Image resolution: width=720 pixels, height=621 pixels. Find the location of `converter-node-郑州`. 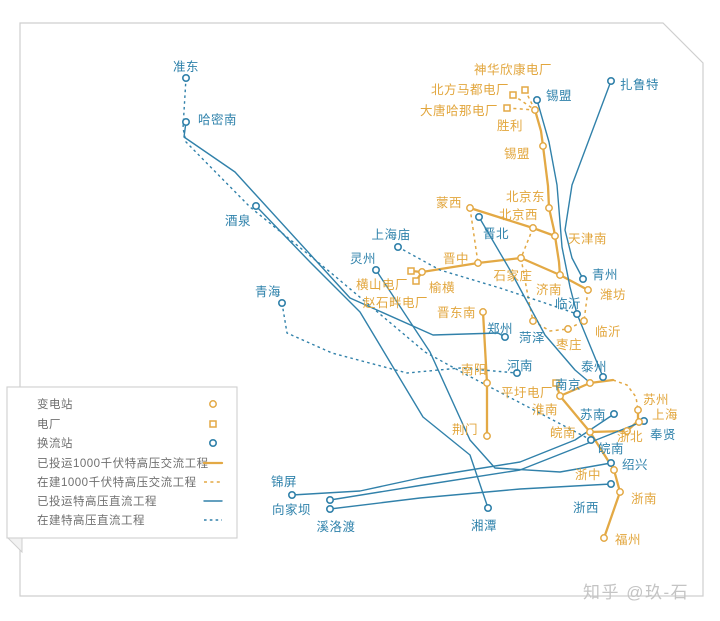

converter-node-郑州 is located at coordinates (504, 336).